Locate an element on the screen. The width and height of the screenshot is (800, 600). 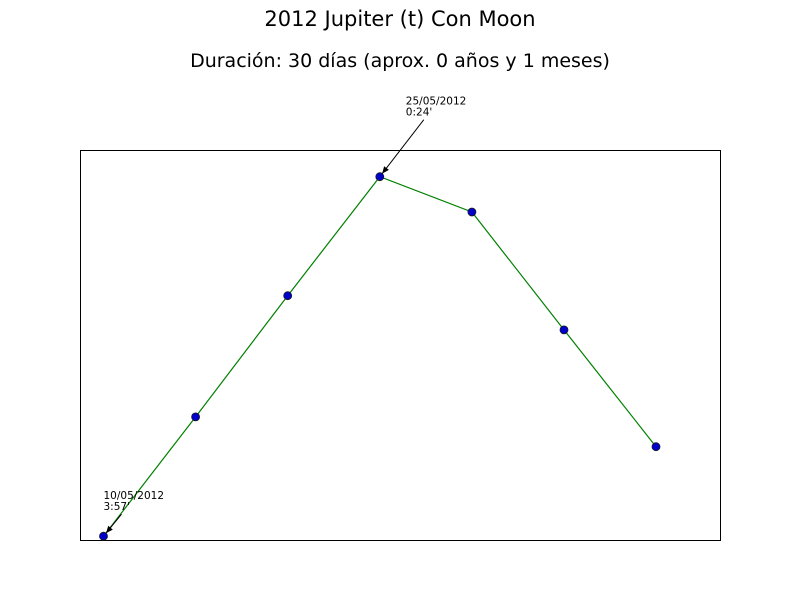
annotation-duration: 0:24' is located at coordinates (419, 113).